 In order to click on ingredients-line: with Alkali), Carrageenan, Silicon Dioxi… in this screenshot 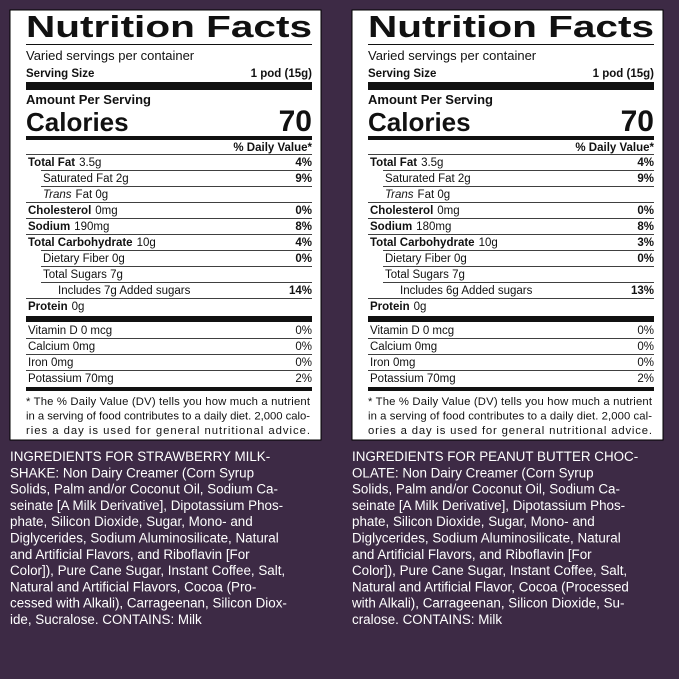, I will do `click(487, 603)`.